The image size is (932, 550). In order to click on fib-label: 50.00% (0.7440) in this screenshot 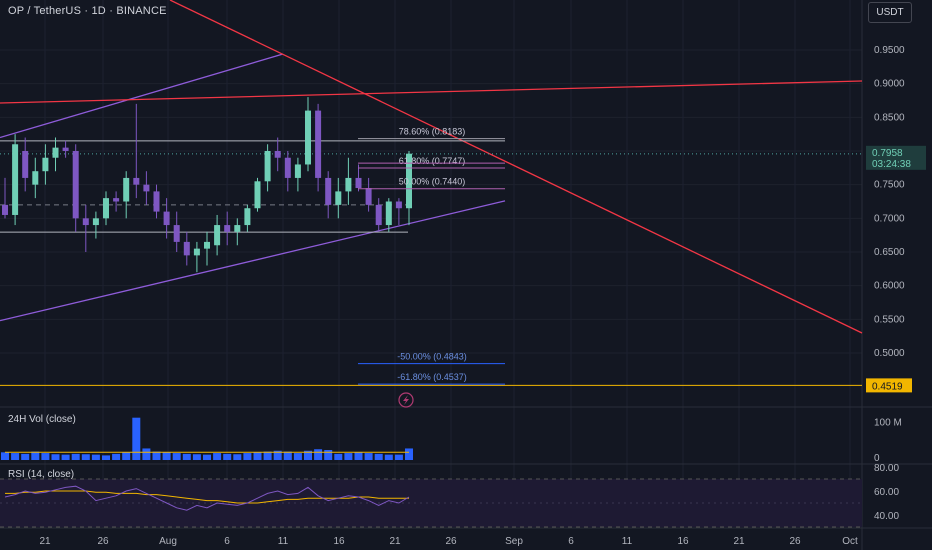, I will do `click(432, 182)`.